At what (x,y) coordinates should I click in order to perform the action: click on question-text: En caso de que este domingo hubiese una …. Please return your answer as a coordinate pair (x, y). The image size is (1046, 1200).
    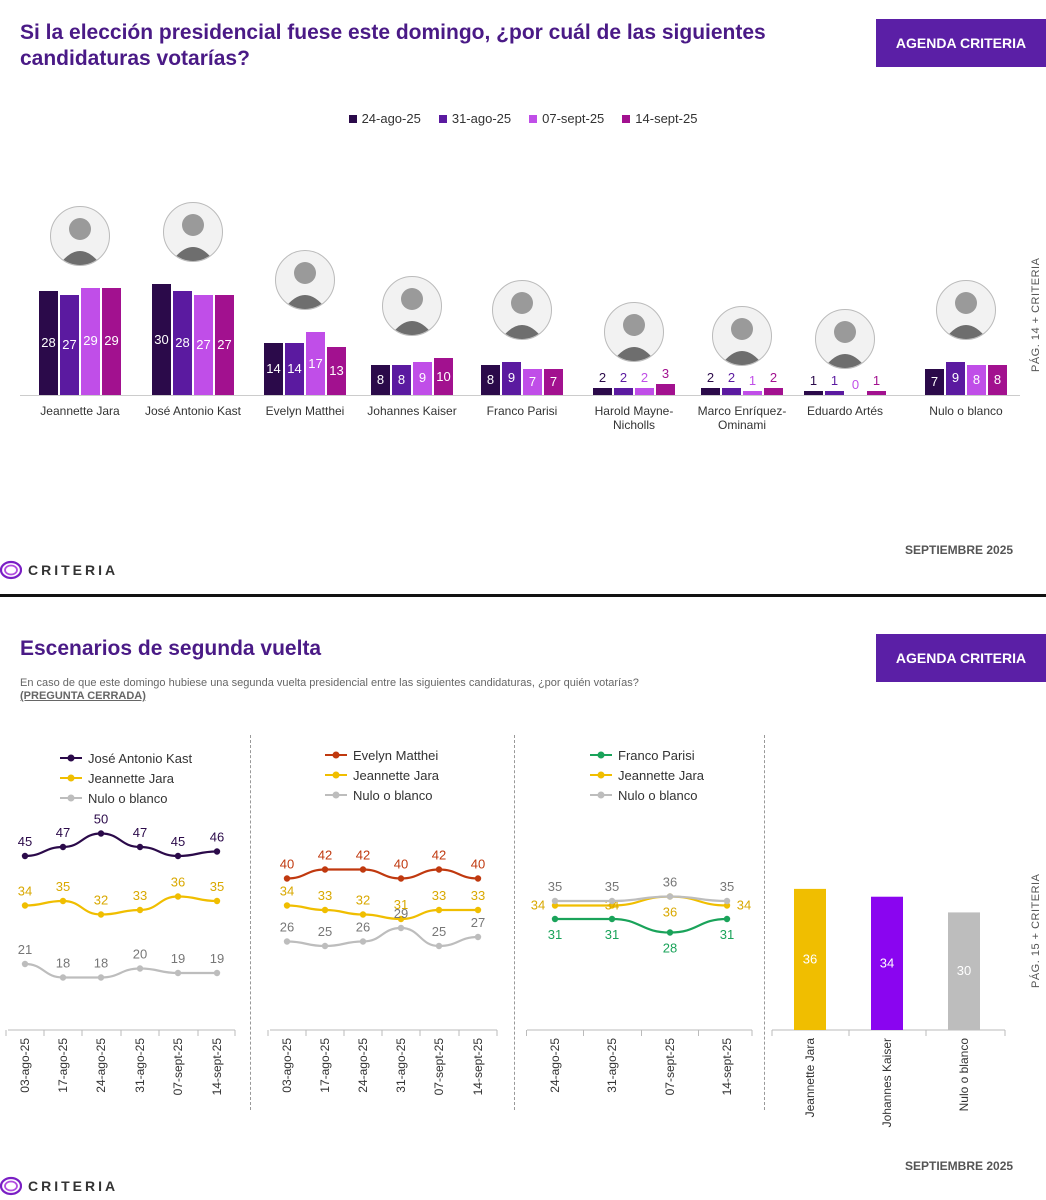
    Looking at the image, I should click on (329, 683).